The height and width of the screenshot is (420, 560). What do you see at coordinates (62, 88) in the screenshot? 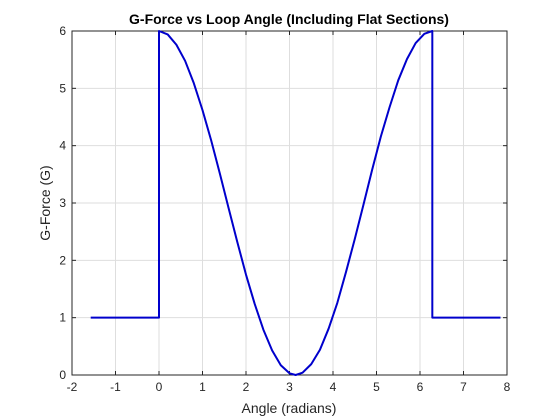
I see `y-tick-label: 5` at bounding box center [62, 88].